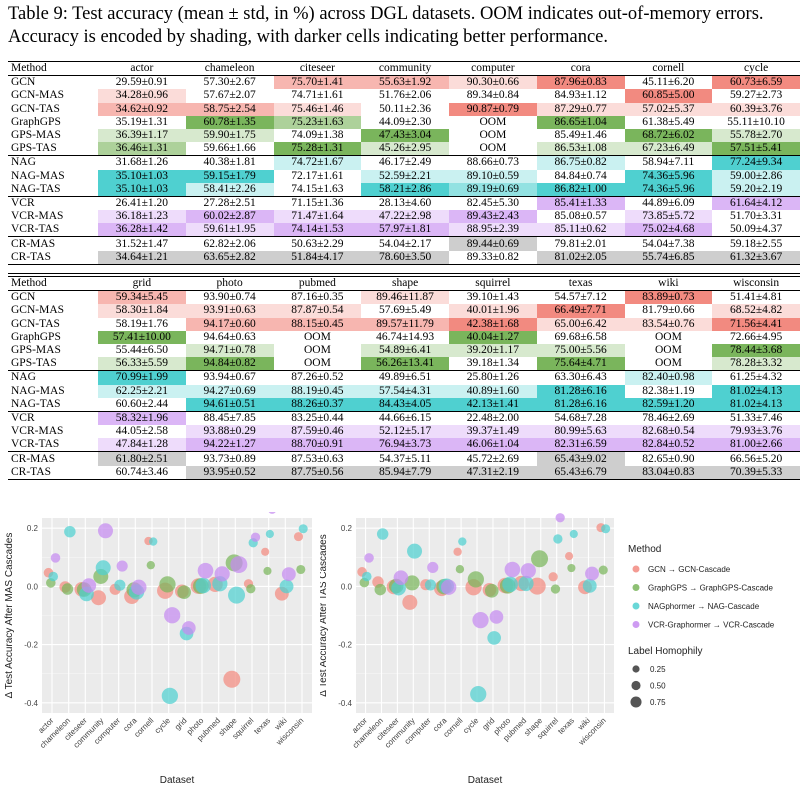 The width and height of the screenshot is (806, 789). I want to click on accuracy-cell: 94.27±0.69, so click(229, 391).